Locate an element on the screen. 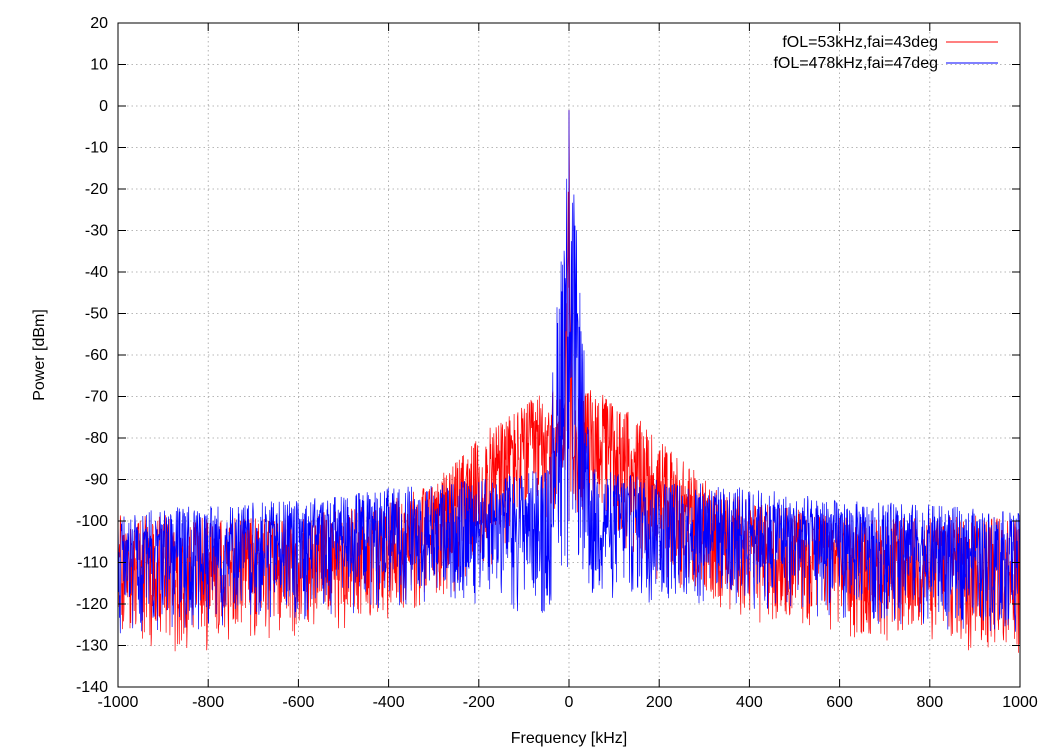 This screenshot has width=1050, height=750. x-tick-label: -400 is located at coordinates (389, 702).